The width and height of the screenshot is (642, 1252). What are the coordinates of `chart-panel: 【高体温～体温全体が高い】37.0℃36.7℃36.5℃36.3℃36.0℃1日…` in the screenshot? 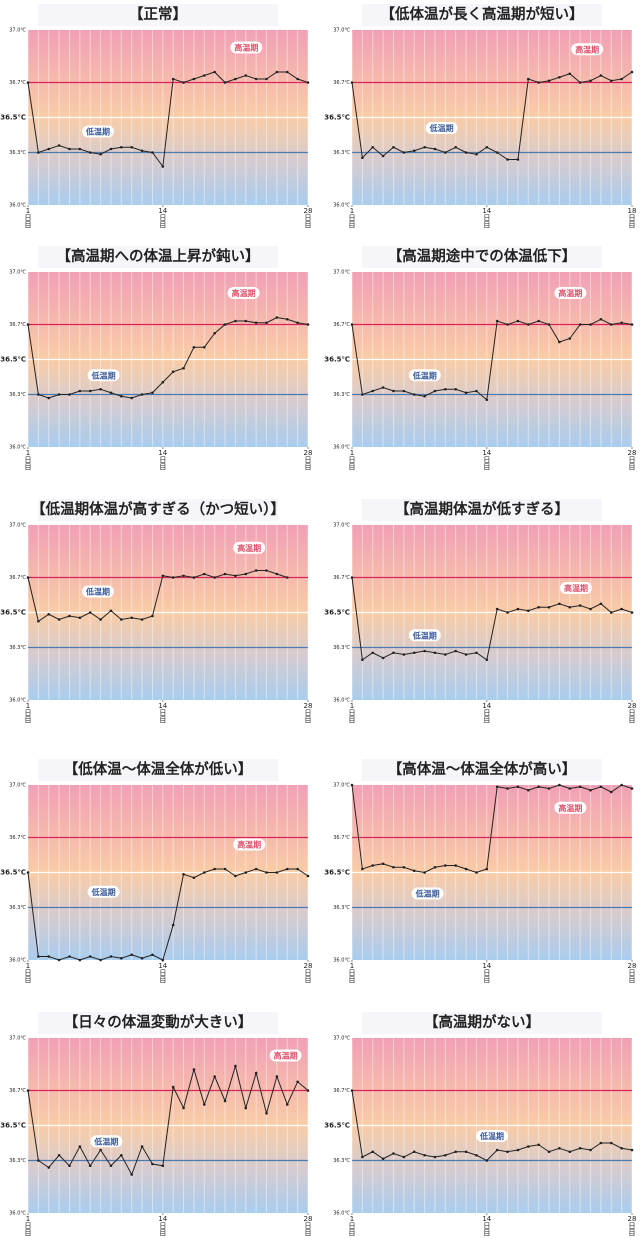 It's located at (480, 871).